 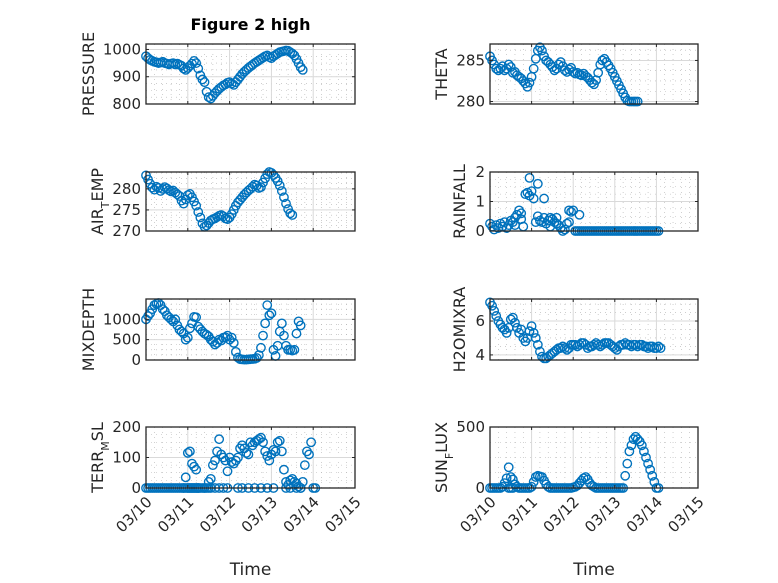 I want to click on y-tick-label: 280, so click(x=126, y=189).